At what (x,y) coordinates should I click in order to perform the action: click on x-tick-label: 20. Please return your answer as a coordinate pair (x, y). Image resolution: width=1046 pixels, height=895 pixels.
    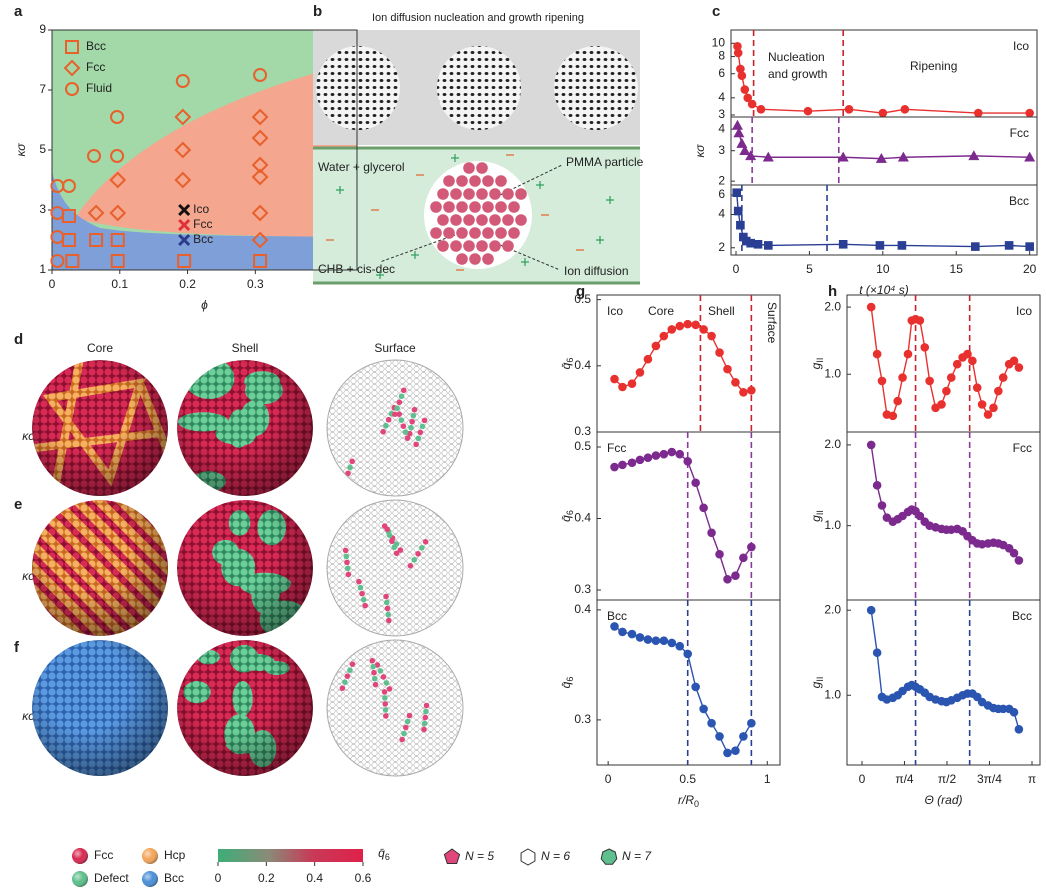
    Looking at the image, I should click on (1030, 269).